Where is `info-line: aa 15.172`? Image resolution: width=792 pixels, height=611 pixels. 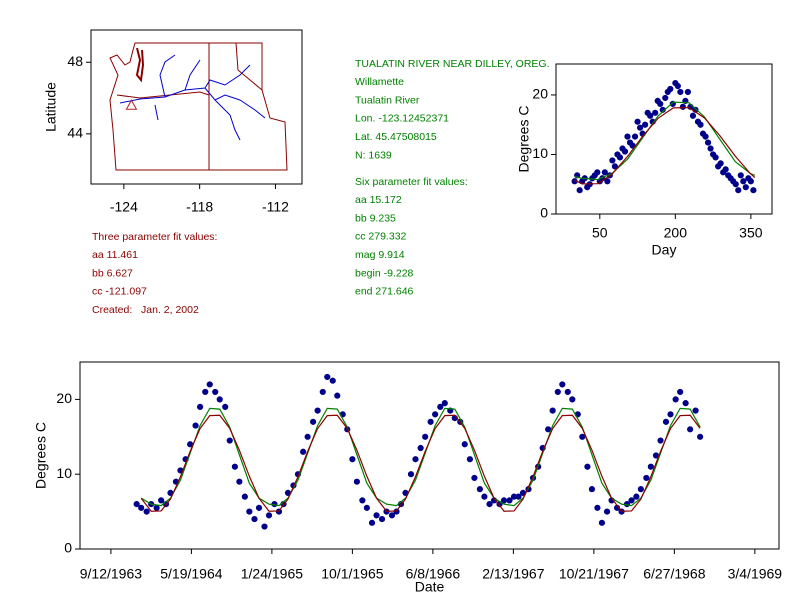
info-line: aa 15.172 is located at coordinates (378, 200).